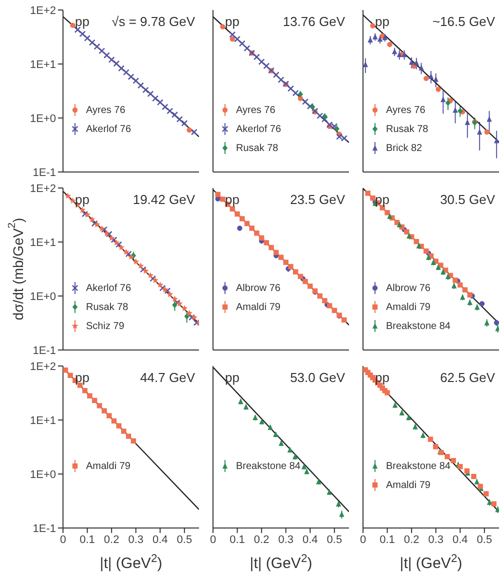 This screenshot has height=583, width=503. What do you see at coordinates (153, 21) in the screenshot?
I see `annotation: √s = 9.78 GeV` at bounding box center [153, 21].